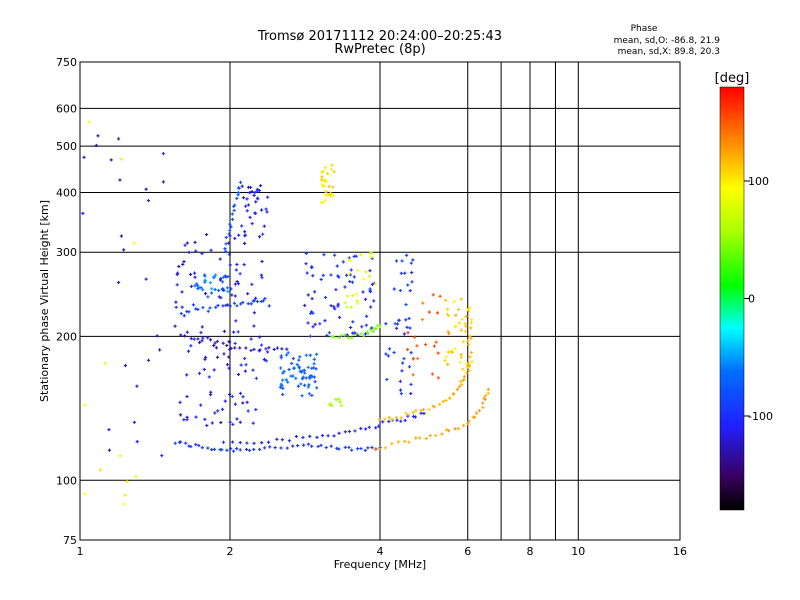 This screenshot has height=600, width=800. What do you see at coordinates (530, 551) in the screenshot?
I see `x-tick-label-4: 8` at bounding box center [530, 551].